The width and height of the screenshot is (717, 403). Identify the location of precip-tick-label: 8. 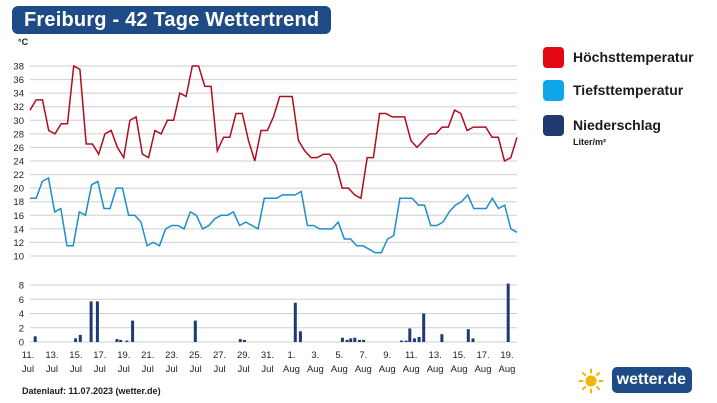
(21, 286).